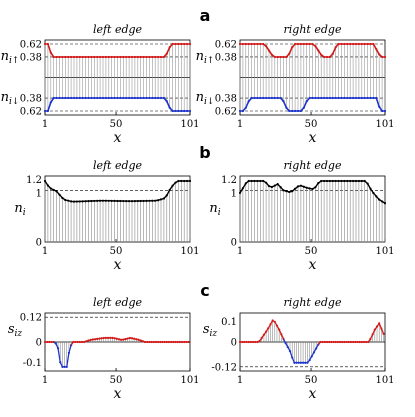  What do you see at coordinates (299, 349) in the screenshot?
I see `chart-c-right: right edge 1 50 101 x 0.1 0 -0.12 siz` at bounding box center [299, 349].